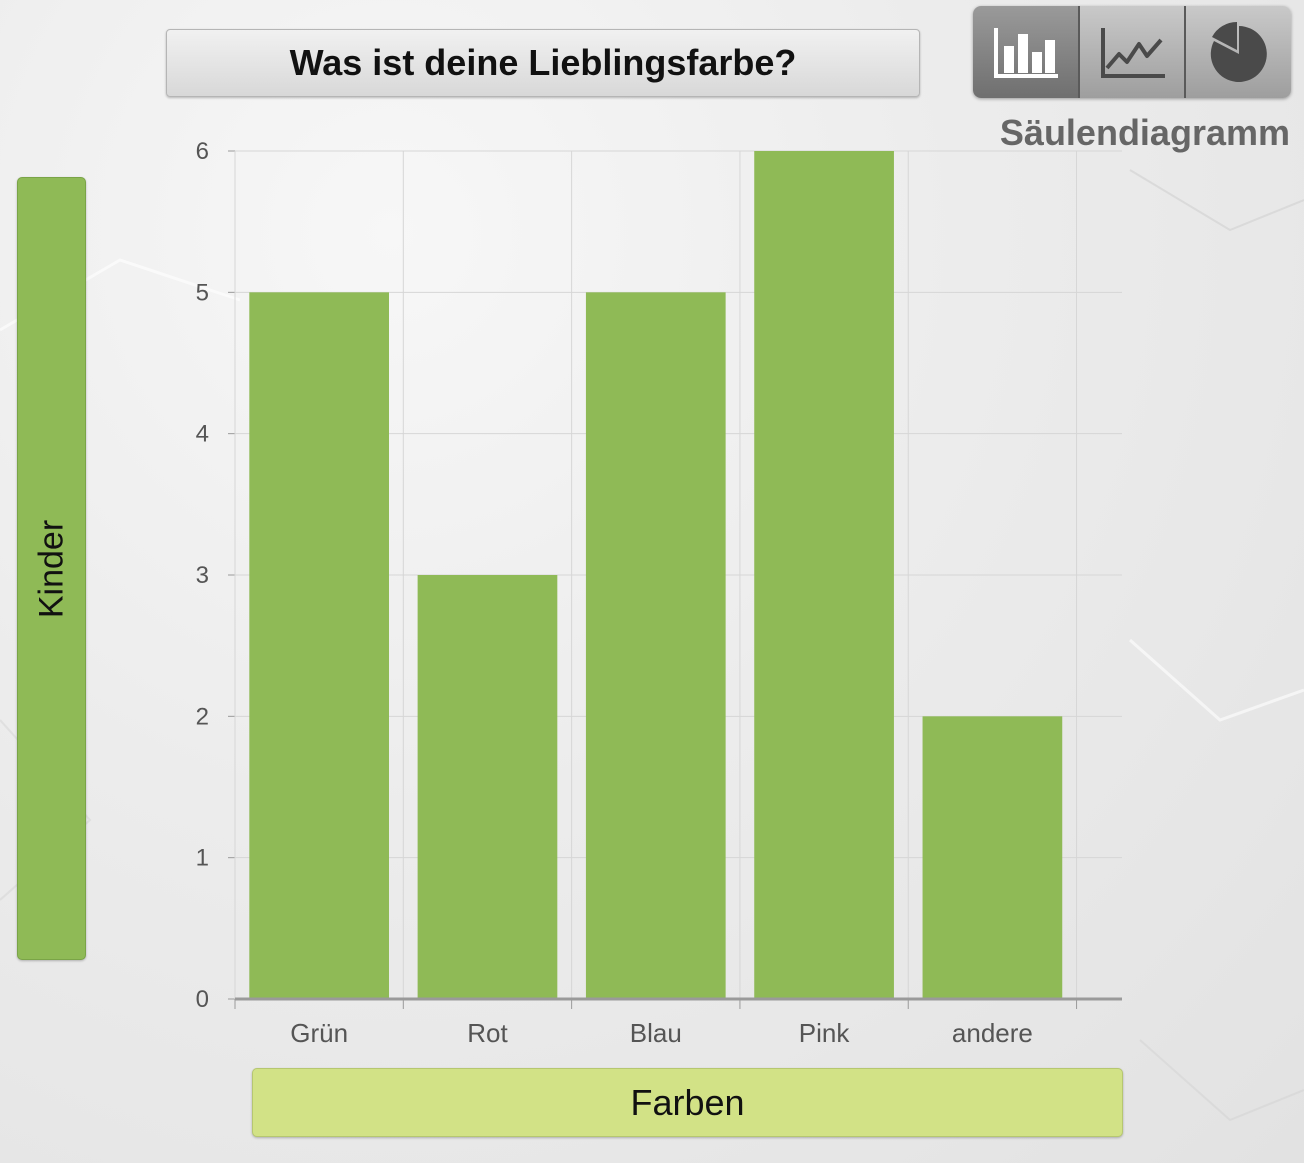 The width and height of the screenshot is (1304, 1163). Describe the element at coordinates (992, 857) in the screenshot. I see `bar-andere` at that location.